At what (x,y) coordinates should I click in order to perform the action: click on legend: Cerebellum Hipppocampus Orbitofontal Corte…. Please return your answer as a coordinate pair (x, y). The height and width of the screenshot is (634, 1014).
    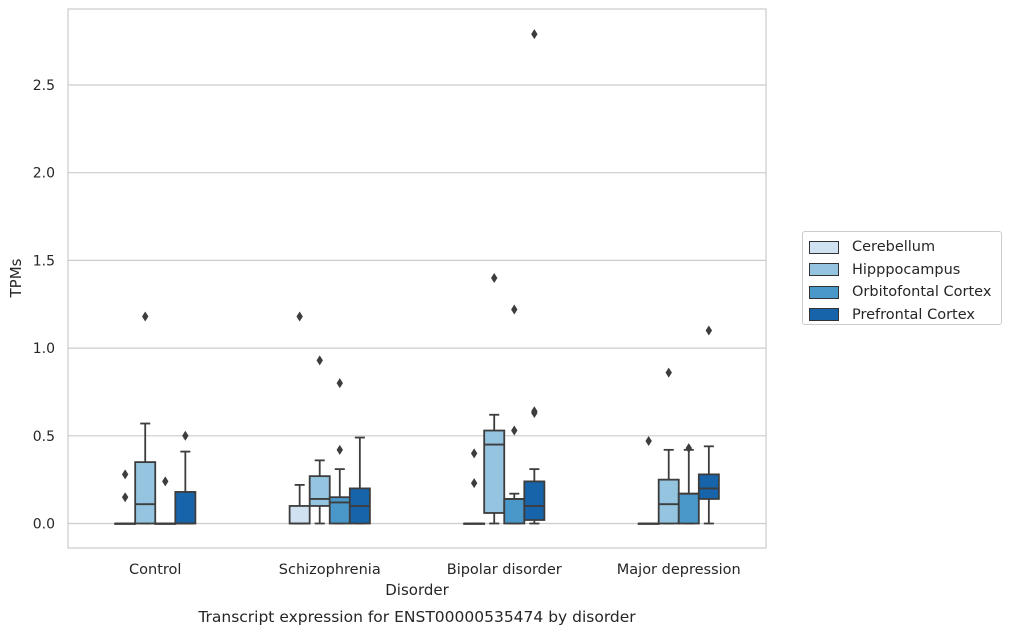
    Looking at the image, I should click on (902, 278).